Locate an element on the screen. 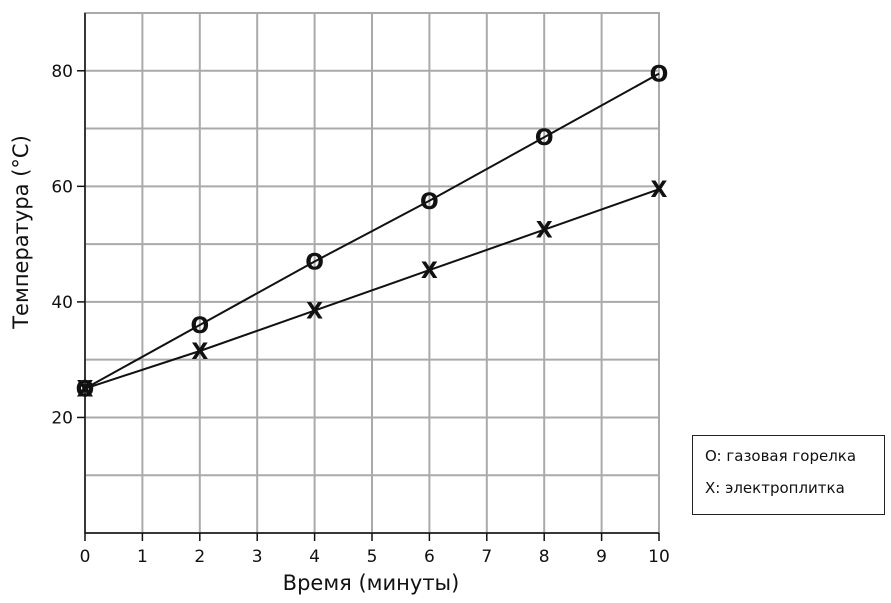 The image size is (891, 603). x-tick-label: 1 is located at coordinates (142, 557).